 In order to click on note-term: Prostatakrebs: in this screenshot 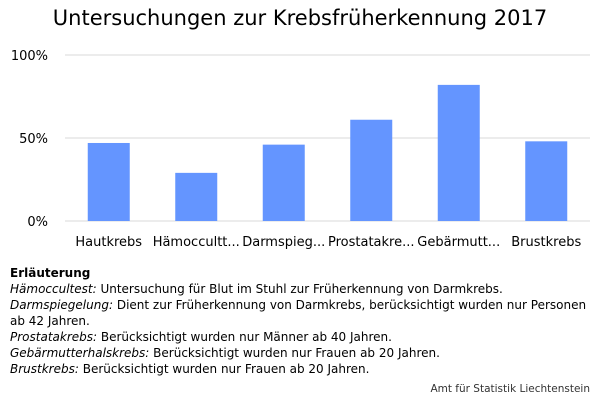, I will do `click(54, 337)`.